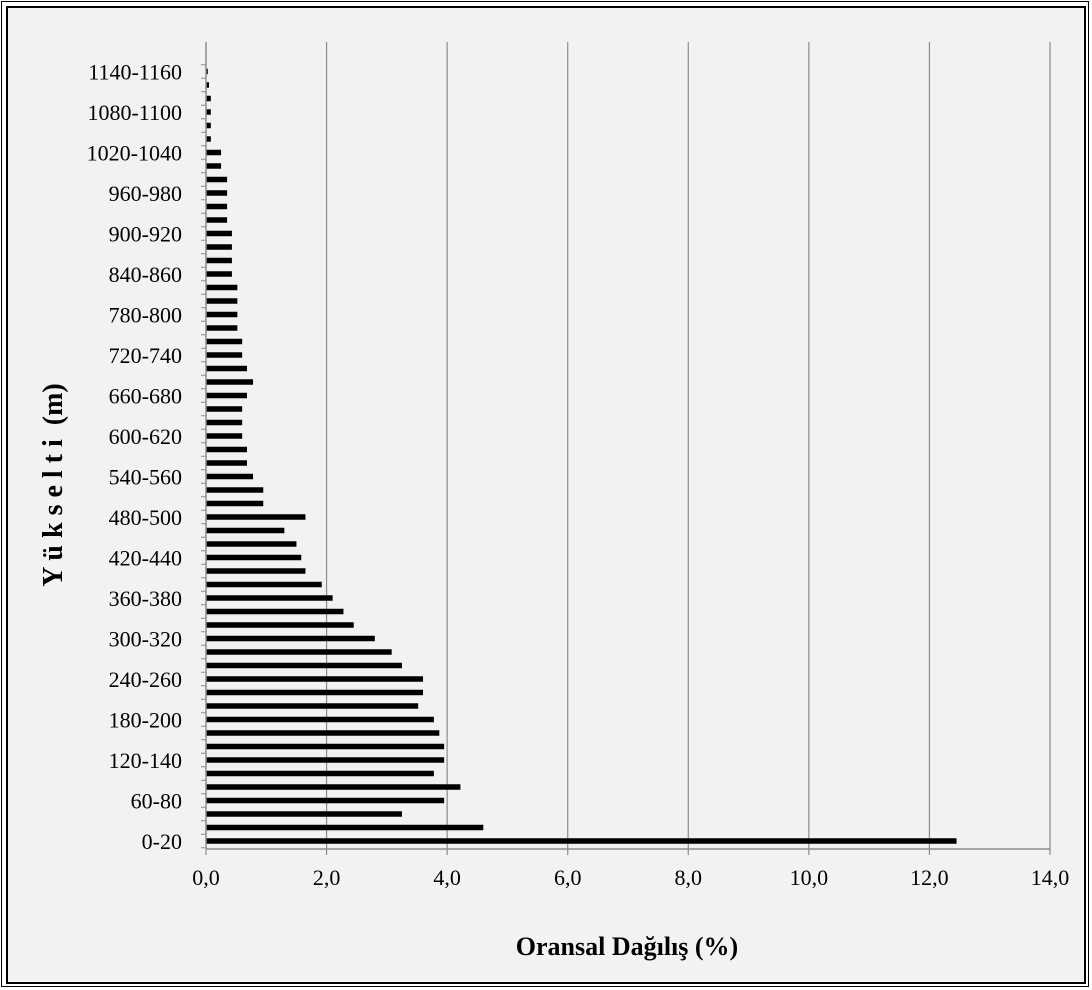  What do you see at coordinates (145, 720) in the screenshot?
I see `y-tick-label: 180-200` at bounding box center [145, 720].